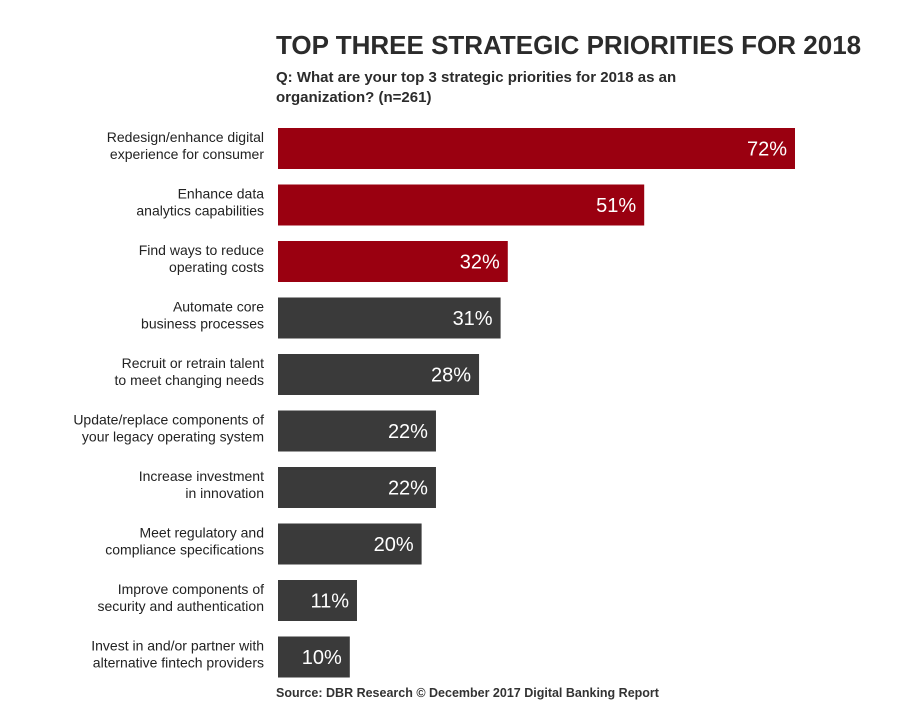  Describe the element at coordinates (221, 194) in the screenshot. I see `category-label-2-line-1: Enhance data` at that location.